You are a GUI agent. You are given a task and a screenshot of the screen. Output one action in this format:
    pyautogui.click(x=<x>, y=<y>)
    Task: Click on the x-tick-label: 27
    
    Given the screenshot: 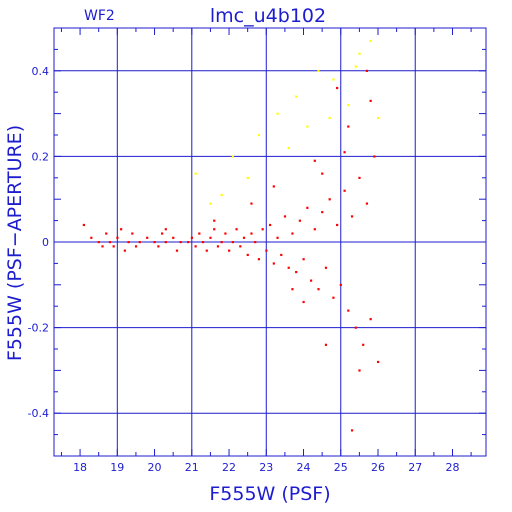 What is the action you would take?
    pyautogui.click(x=415, y=467)
    